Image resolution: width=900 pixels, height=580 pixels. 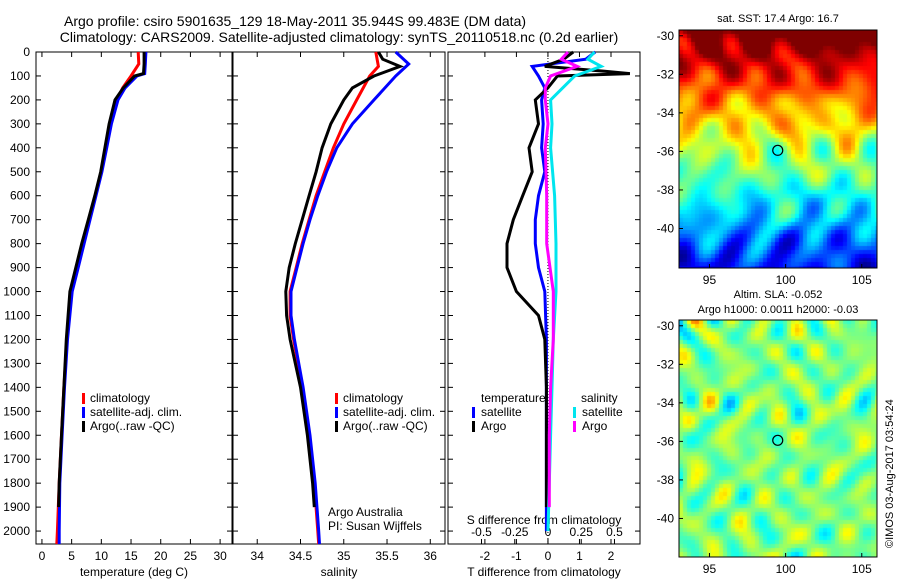 What do you see at coordinates (131, 556) in the screenshot?
I see `x-tick-label: 15` at bounding box center [131, 556].